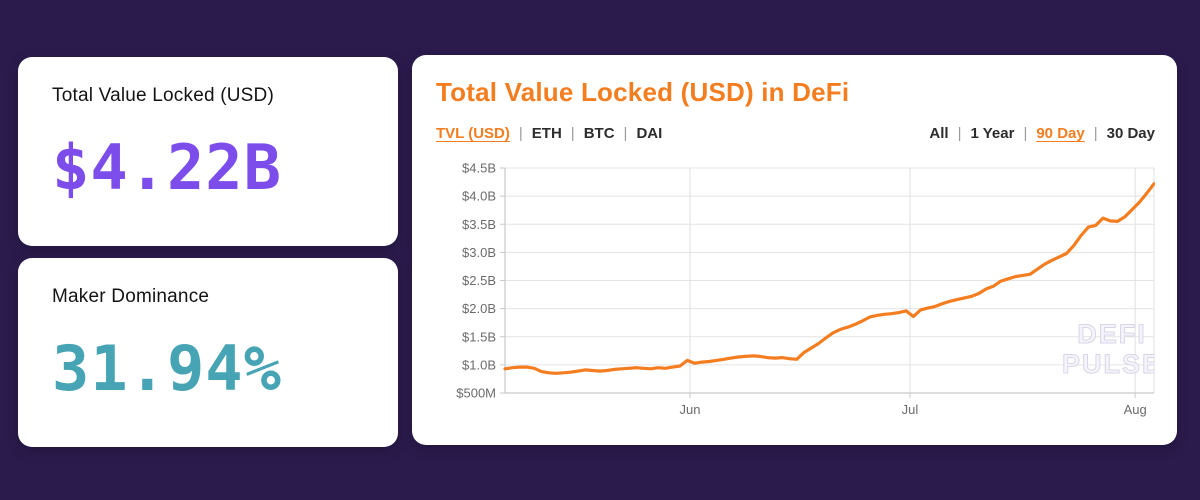 This screenshot has height=500, width=1200. Describe the element at coordinates (1112, 334) in the screenshot. I see `defi-pulse-watermark: DEFI` at that location.